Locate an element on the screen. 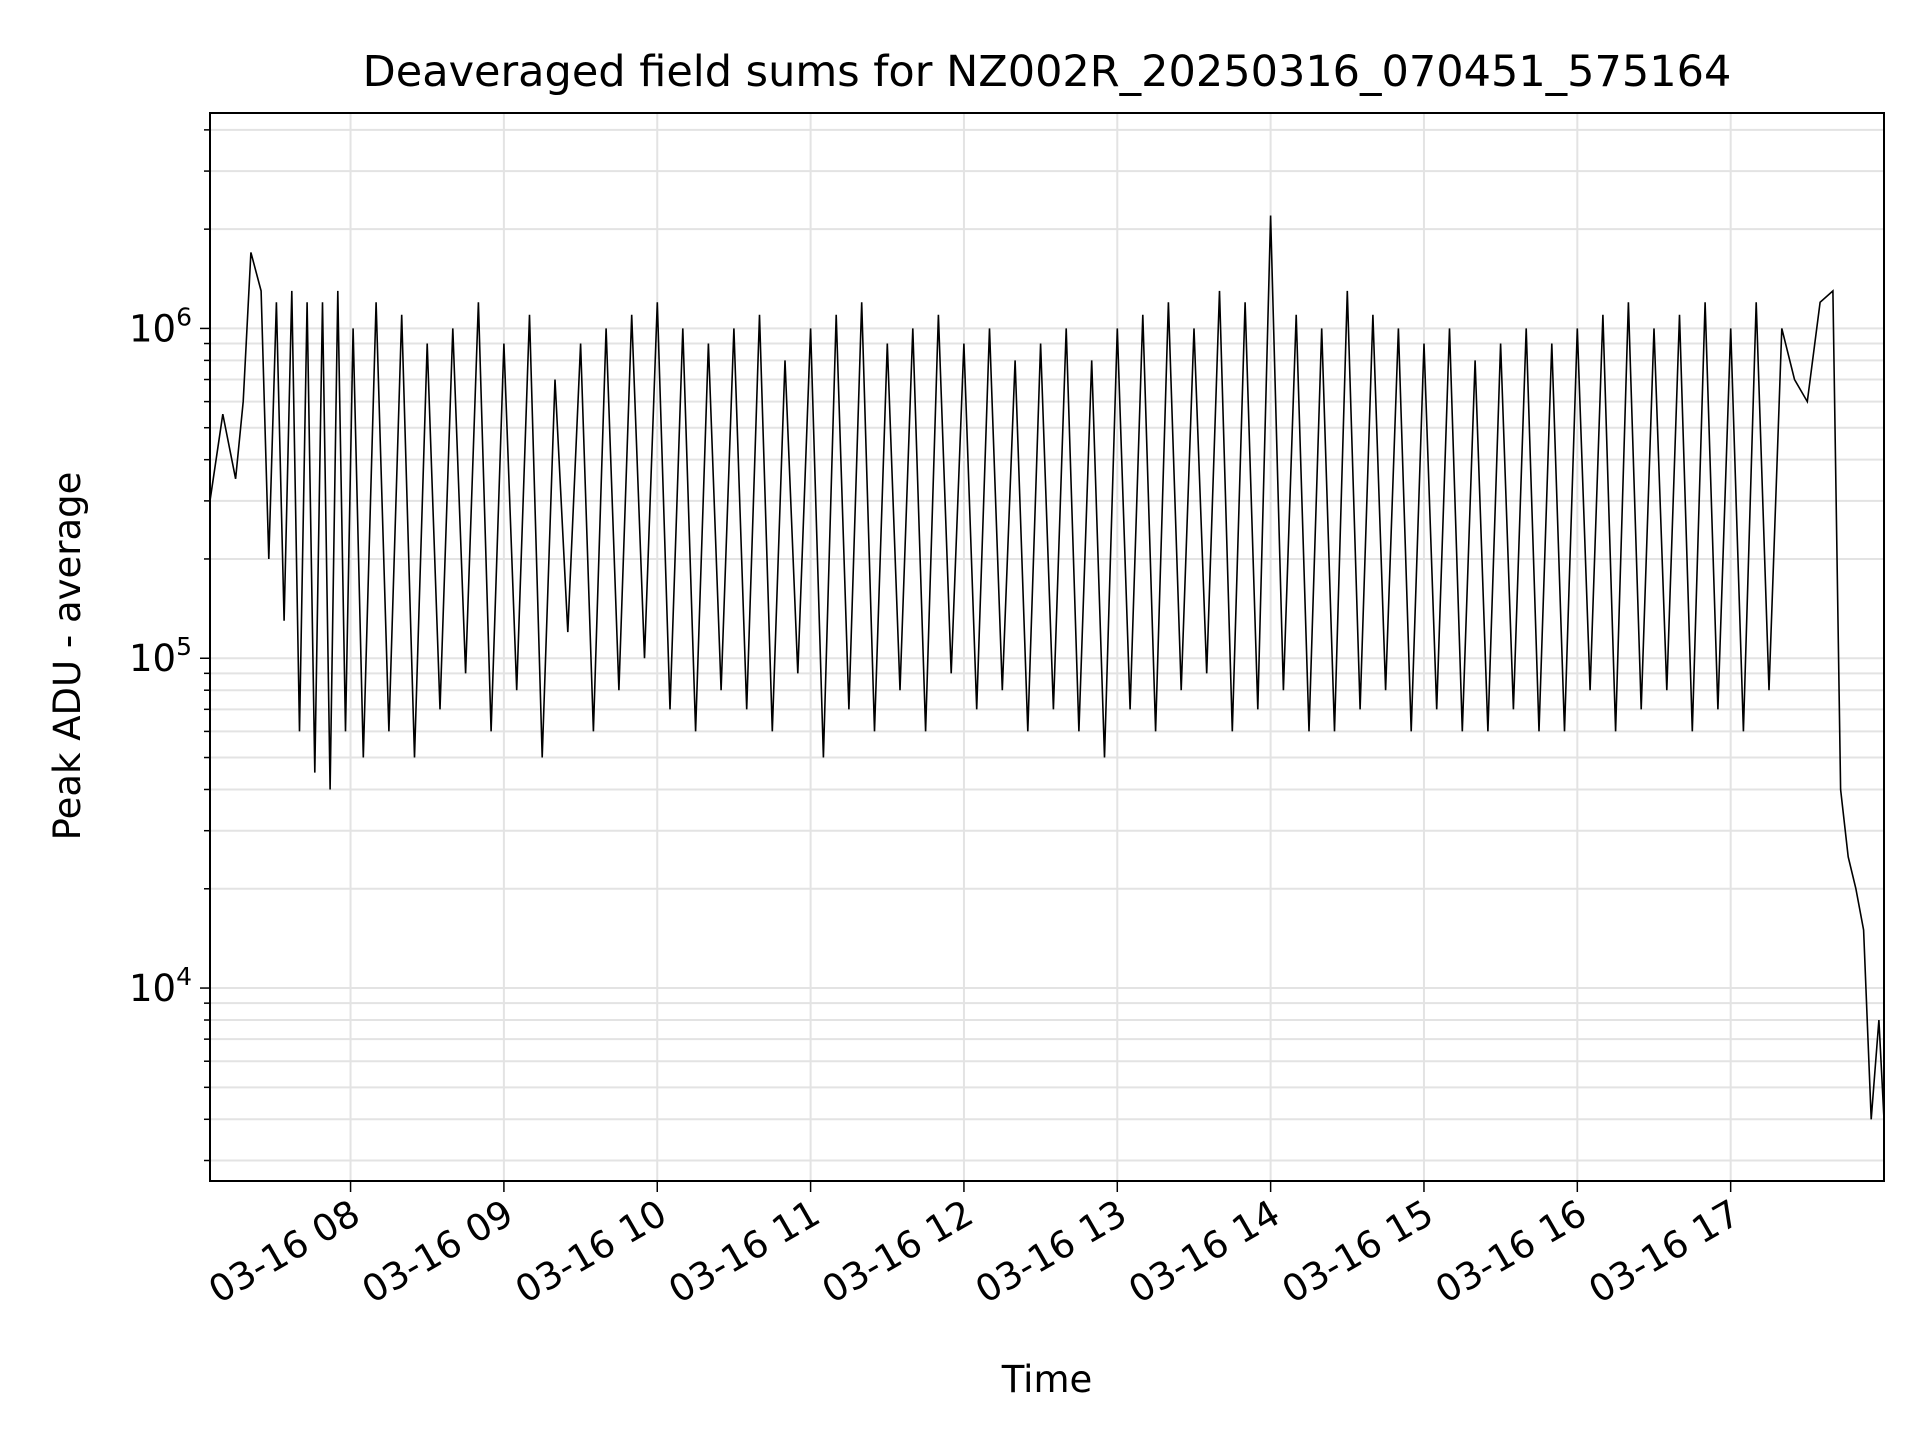 The width and height of the screenshot is (1920, 1440). x-axis-label: Time is located at coordinates (1047, 1379).